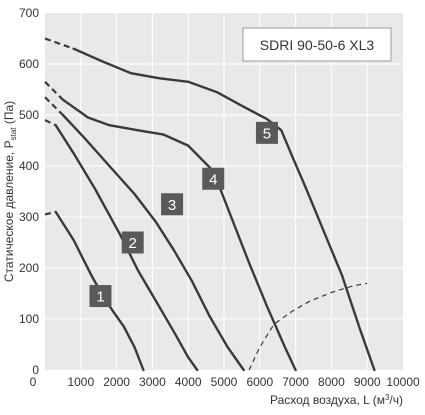  I want to click on curve-badge-label-2: 2, so click(133, 243).